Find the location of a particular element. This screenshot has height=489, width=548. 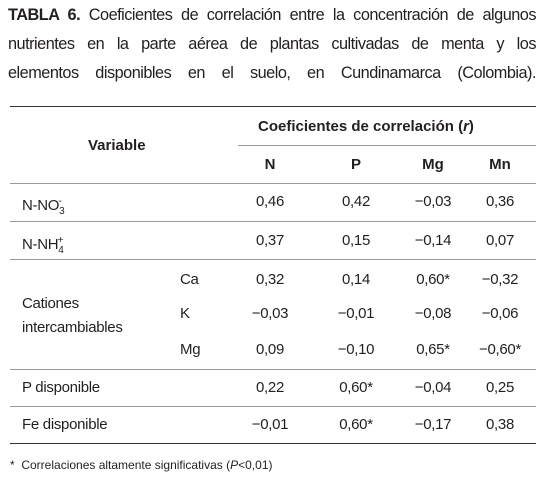

row-label: N-NH4+ is located at coordinates (43, 246).